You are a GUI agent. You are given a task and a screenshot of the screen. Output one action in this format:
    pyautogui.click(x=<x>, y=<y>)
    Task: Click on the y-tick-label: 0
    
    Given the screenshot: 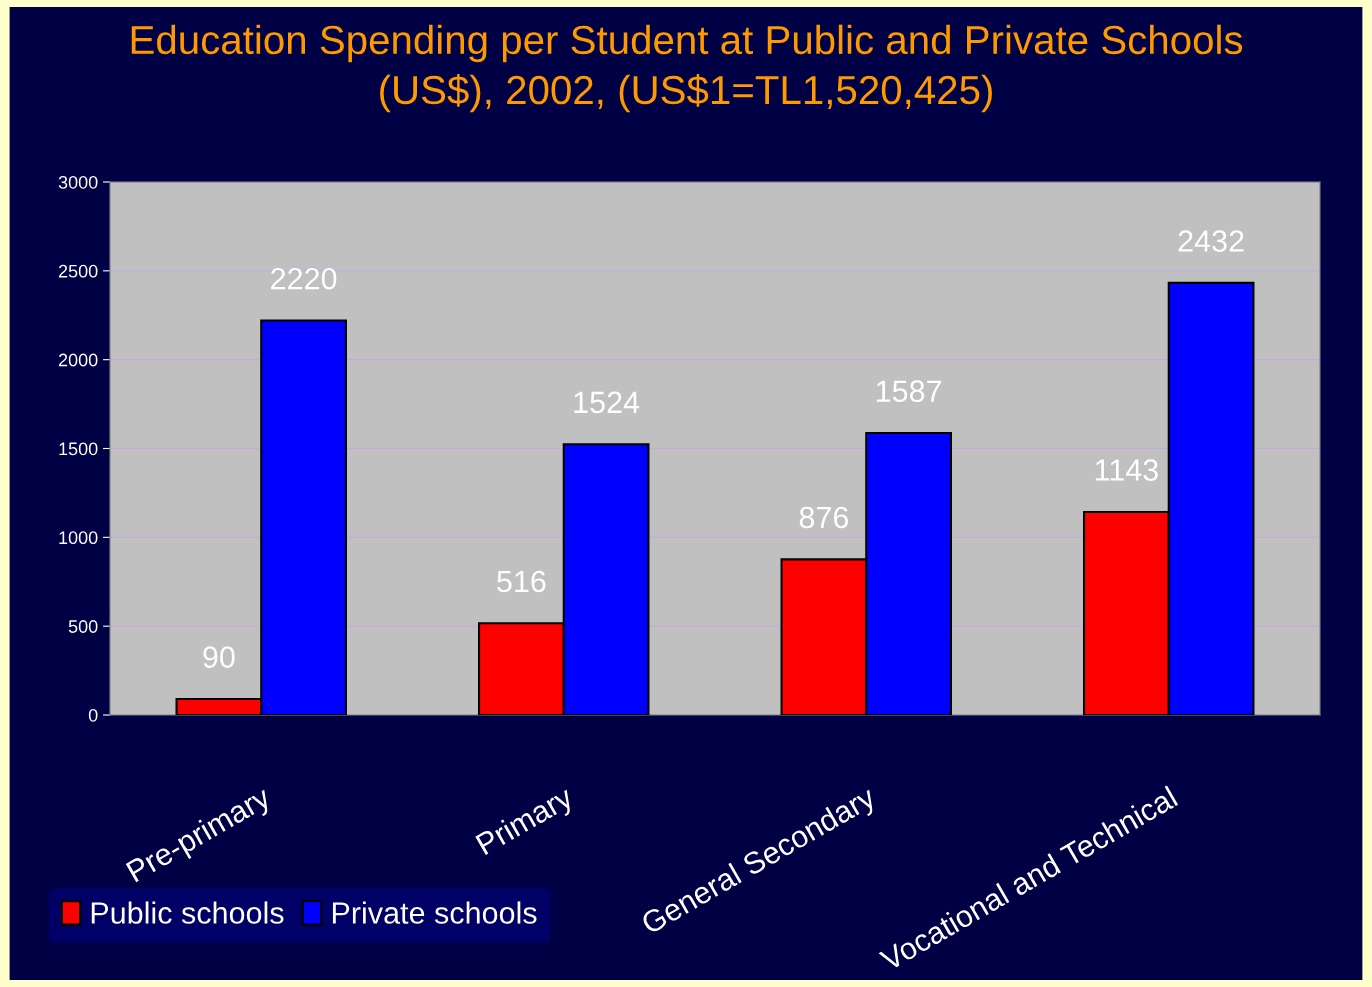 What is the action you would take?
    pyautogui.click(x=93, y=715)
    